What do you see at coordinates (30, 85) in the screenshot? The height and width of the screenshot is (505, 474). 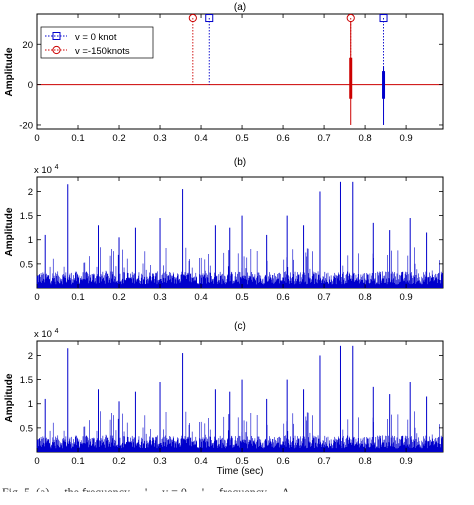 I see `y-tick-label: 0` at bounding box center [30, 85].